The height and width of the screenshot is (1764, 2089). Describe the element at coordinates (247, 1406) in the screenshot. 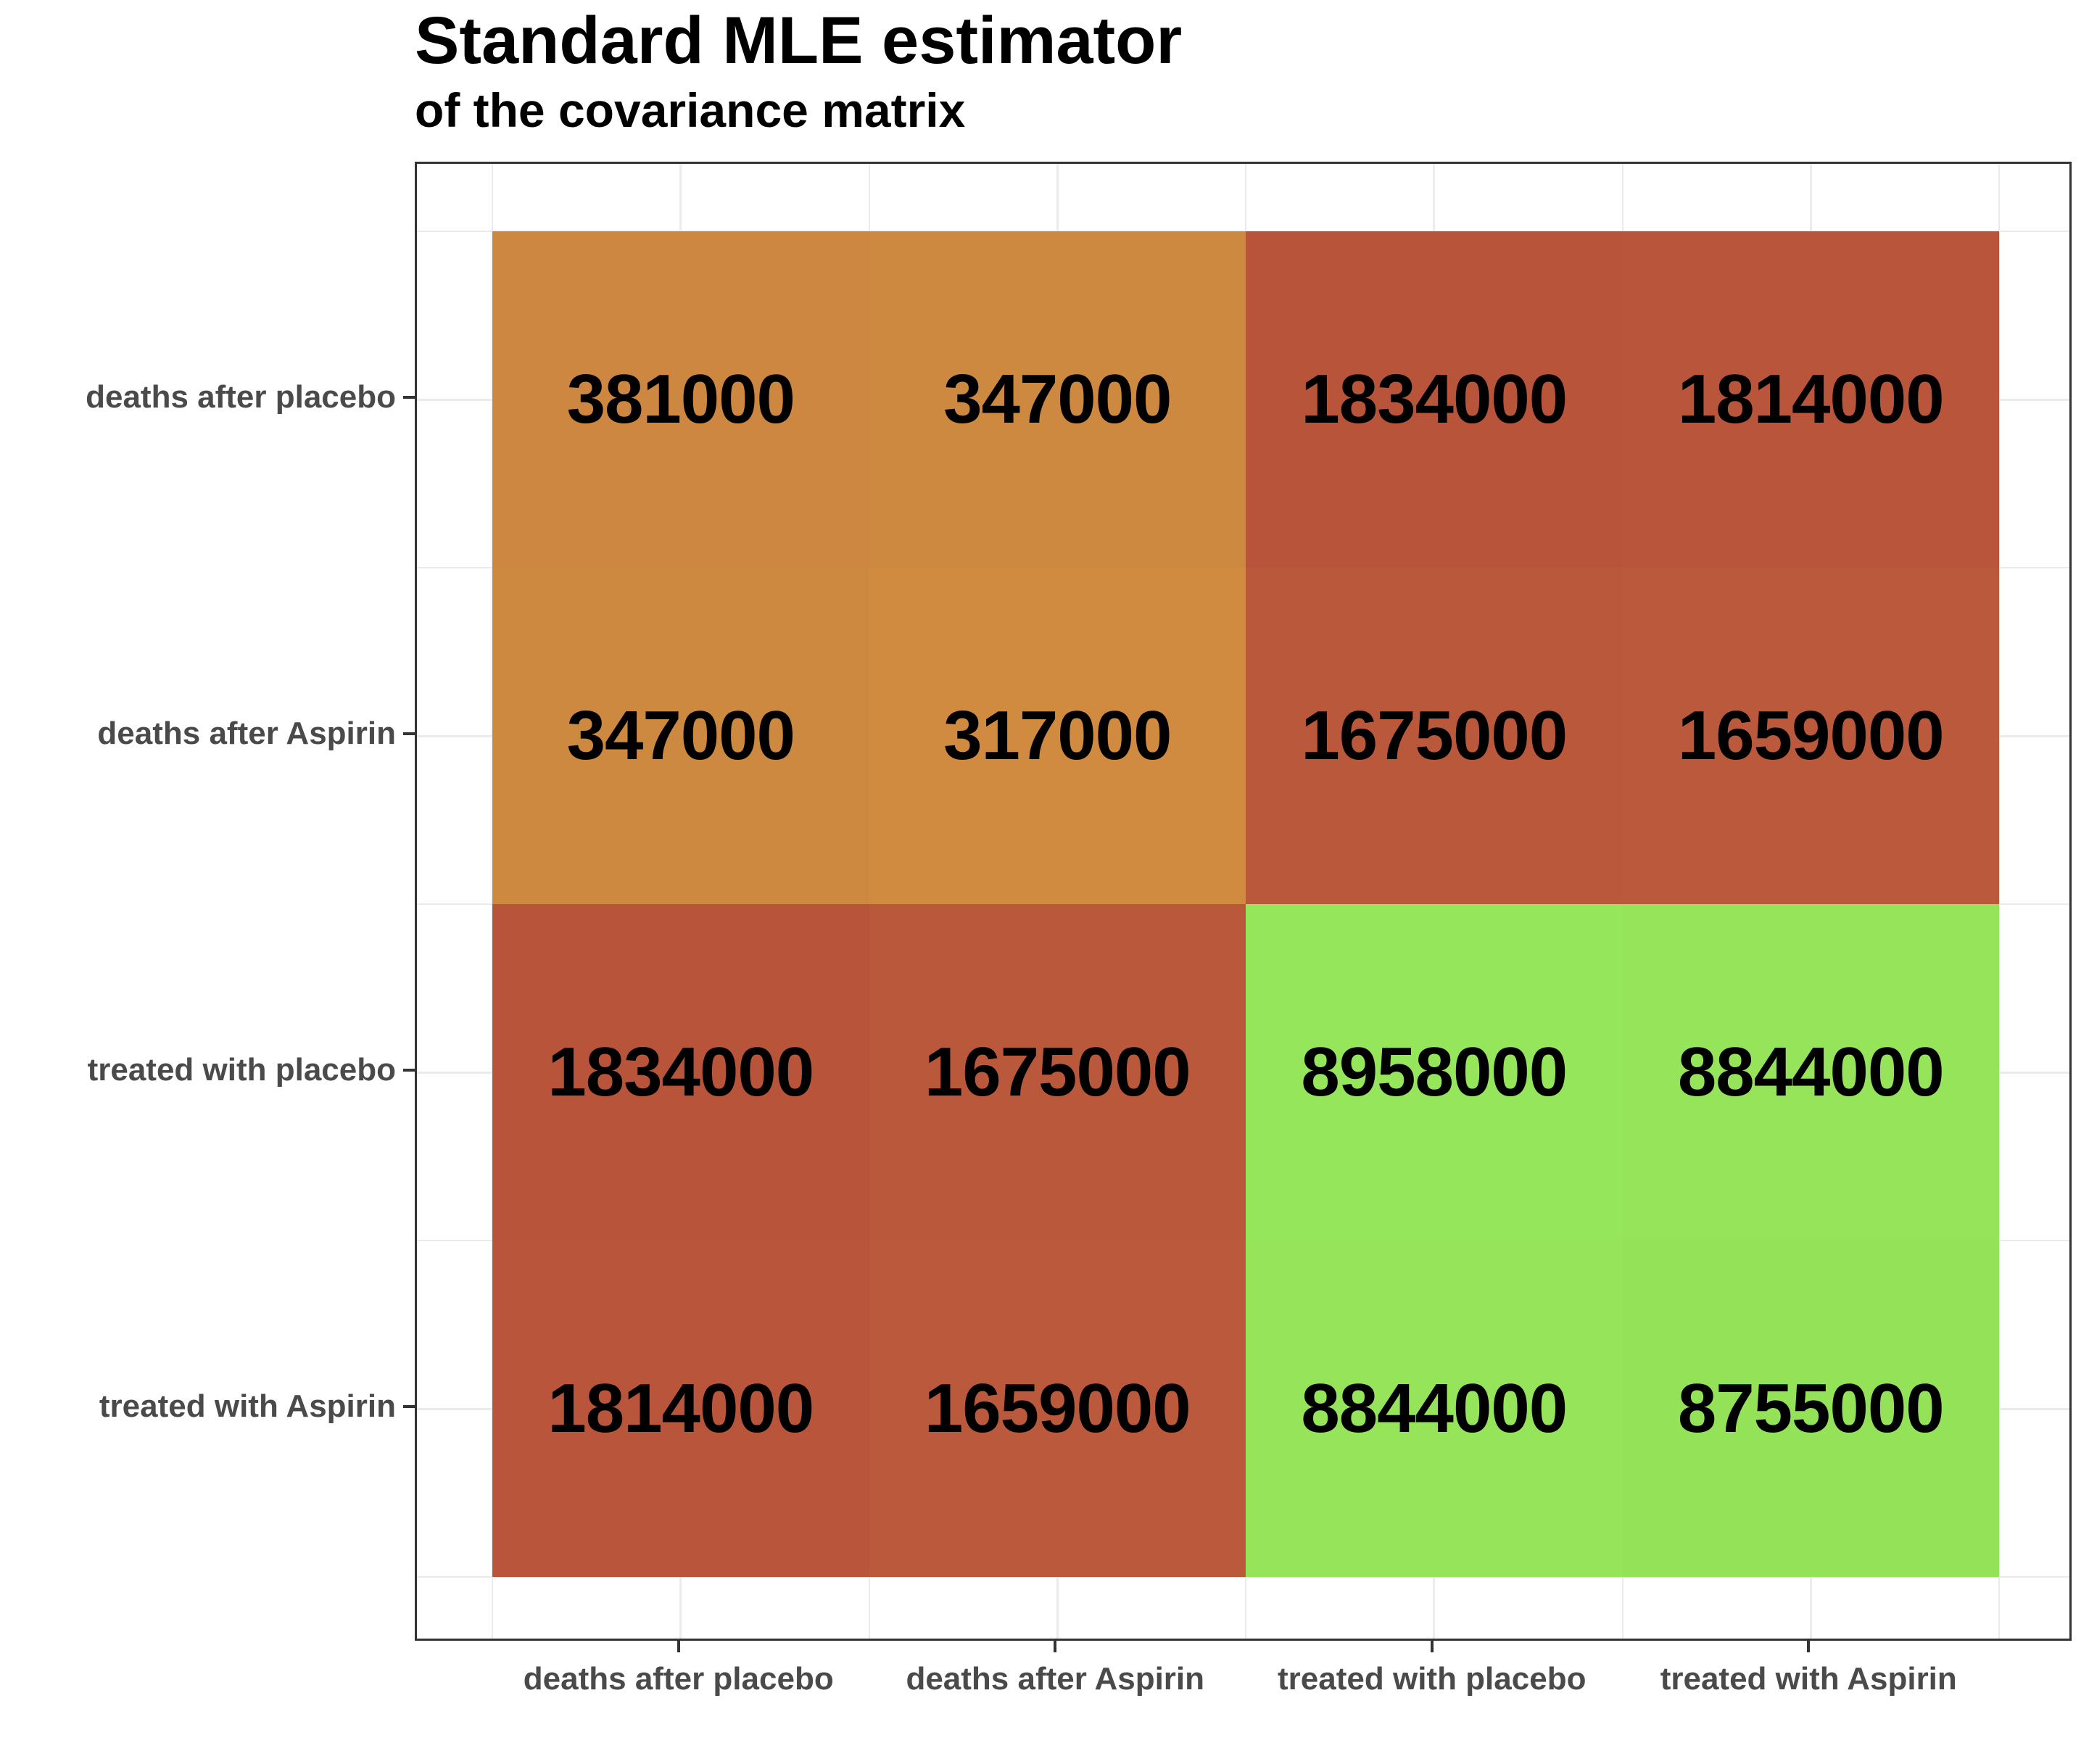

I see `y-axis-label: treated with Aspirin` at that location.